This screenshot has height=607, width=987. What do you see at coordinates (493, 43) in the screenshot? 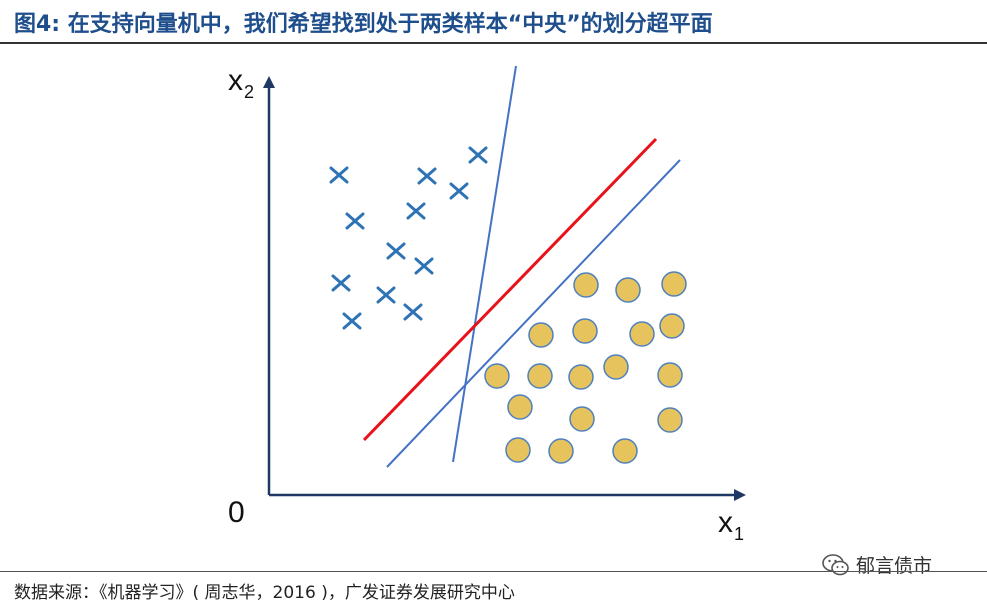
I see `title-divider` at bounding box center [493, 43].